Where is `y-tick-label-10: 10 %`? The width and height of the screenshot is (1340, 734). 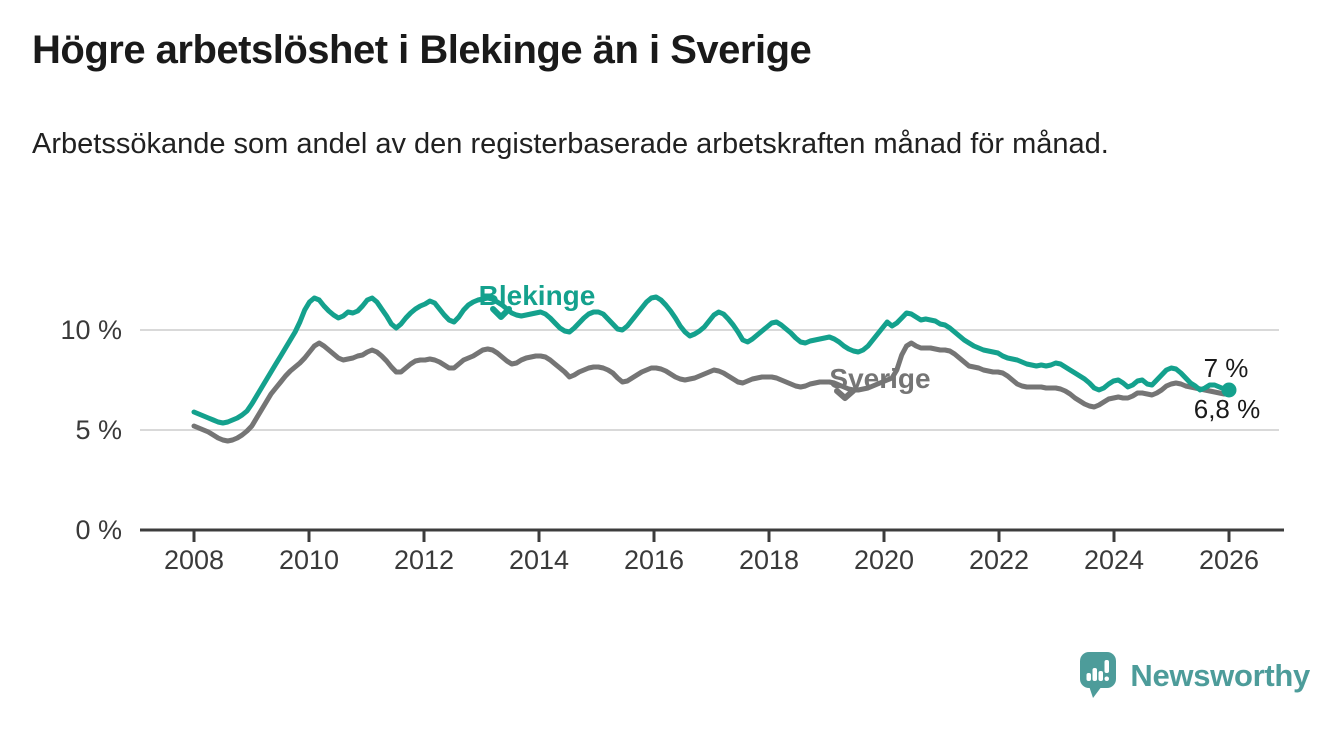 y-tick-label-10: 10 % is located at coordinates (91, 330).